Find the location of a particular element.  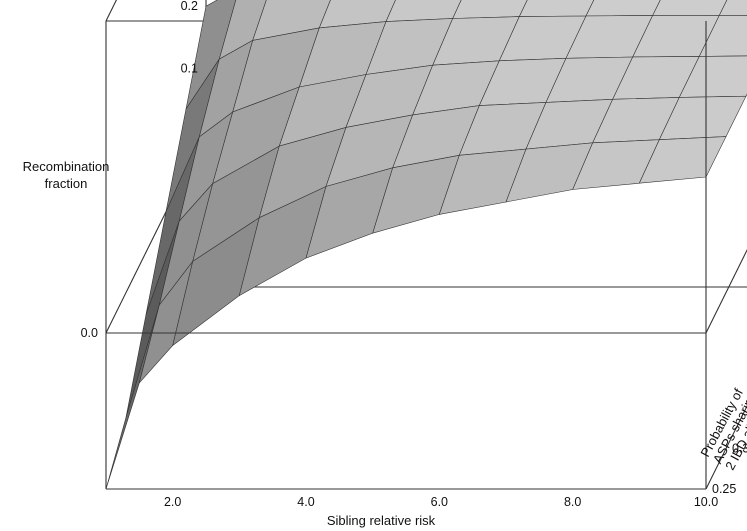

x-tick-label: 2.0 is located at coordinates (172, 502).